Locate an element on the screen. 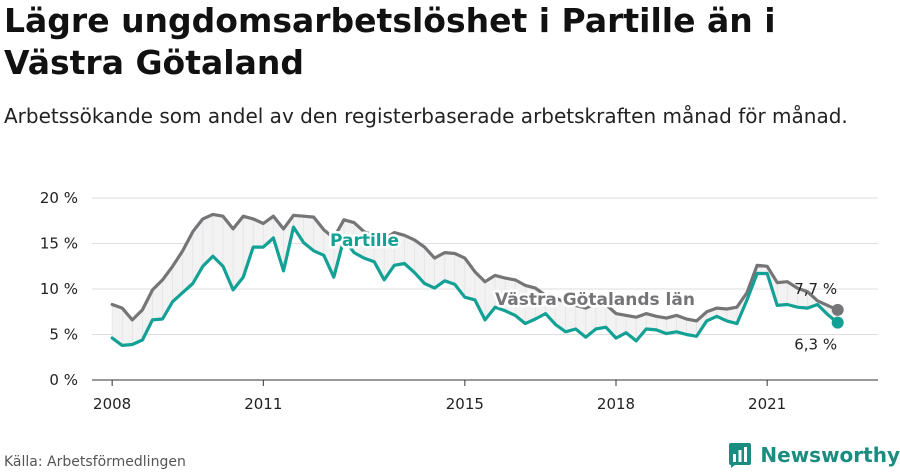 The width and height of the screenshot is (900, 474). brand-logo: Newsworthy is located at coordinates (814, 455).